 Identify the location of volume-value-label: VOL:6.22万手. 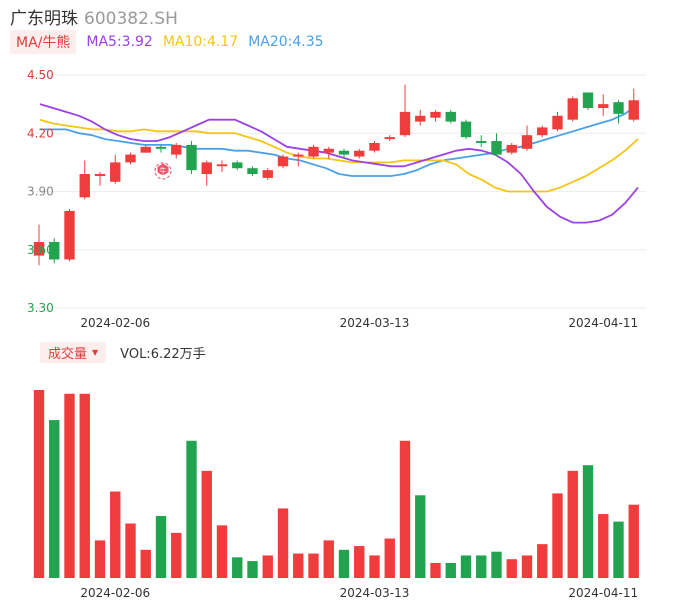
(163, 354).